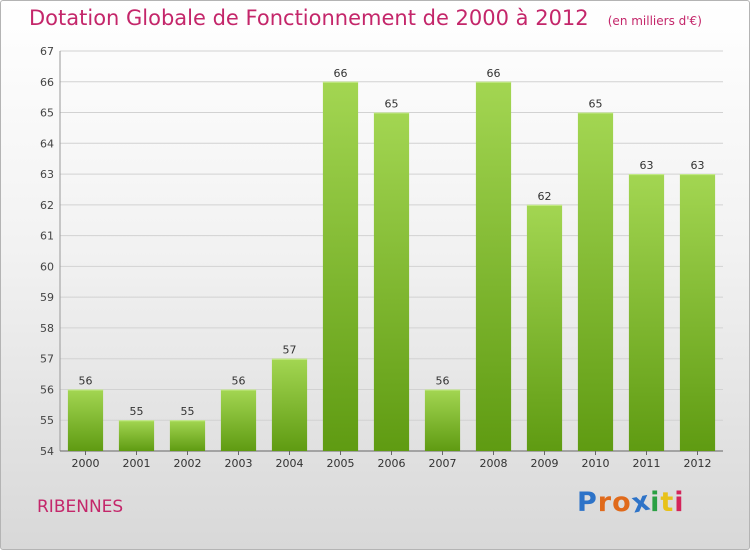 This screenshot has width=750, height=550. Describe the element at coordinates (494, 463) in the screenshot. I see `x-tick-label: 2008` at that location.